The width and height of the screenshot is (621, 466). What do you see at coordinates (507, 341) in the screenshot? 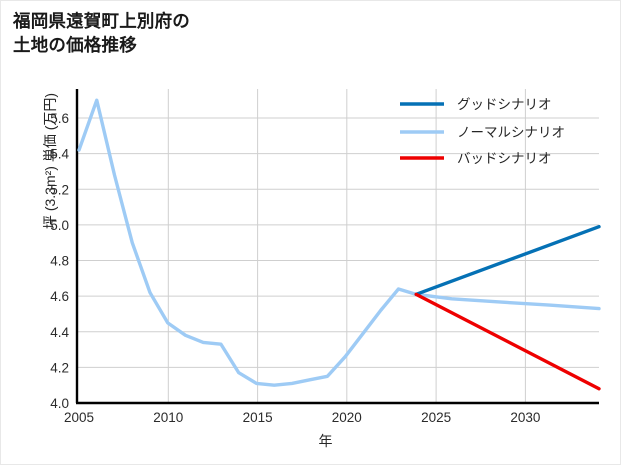
I see `series-line-bad` at bounding box center [507, 341].